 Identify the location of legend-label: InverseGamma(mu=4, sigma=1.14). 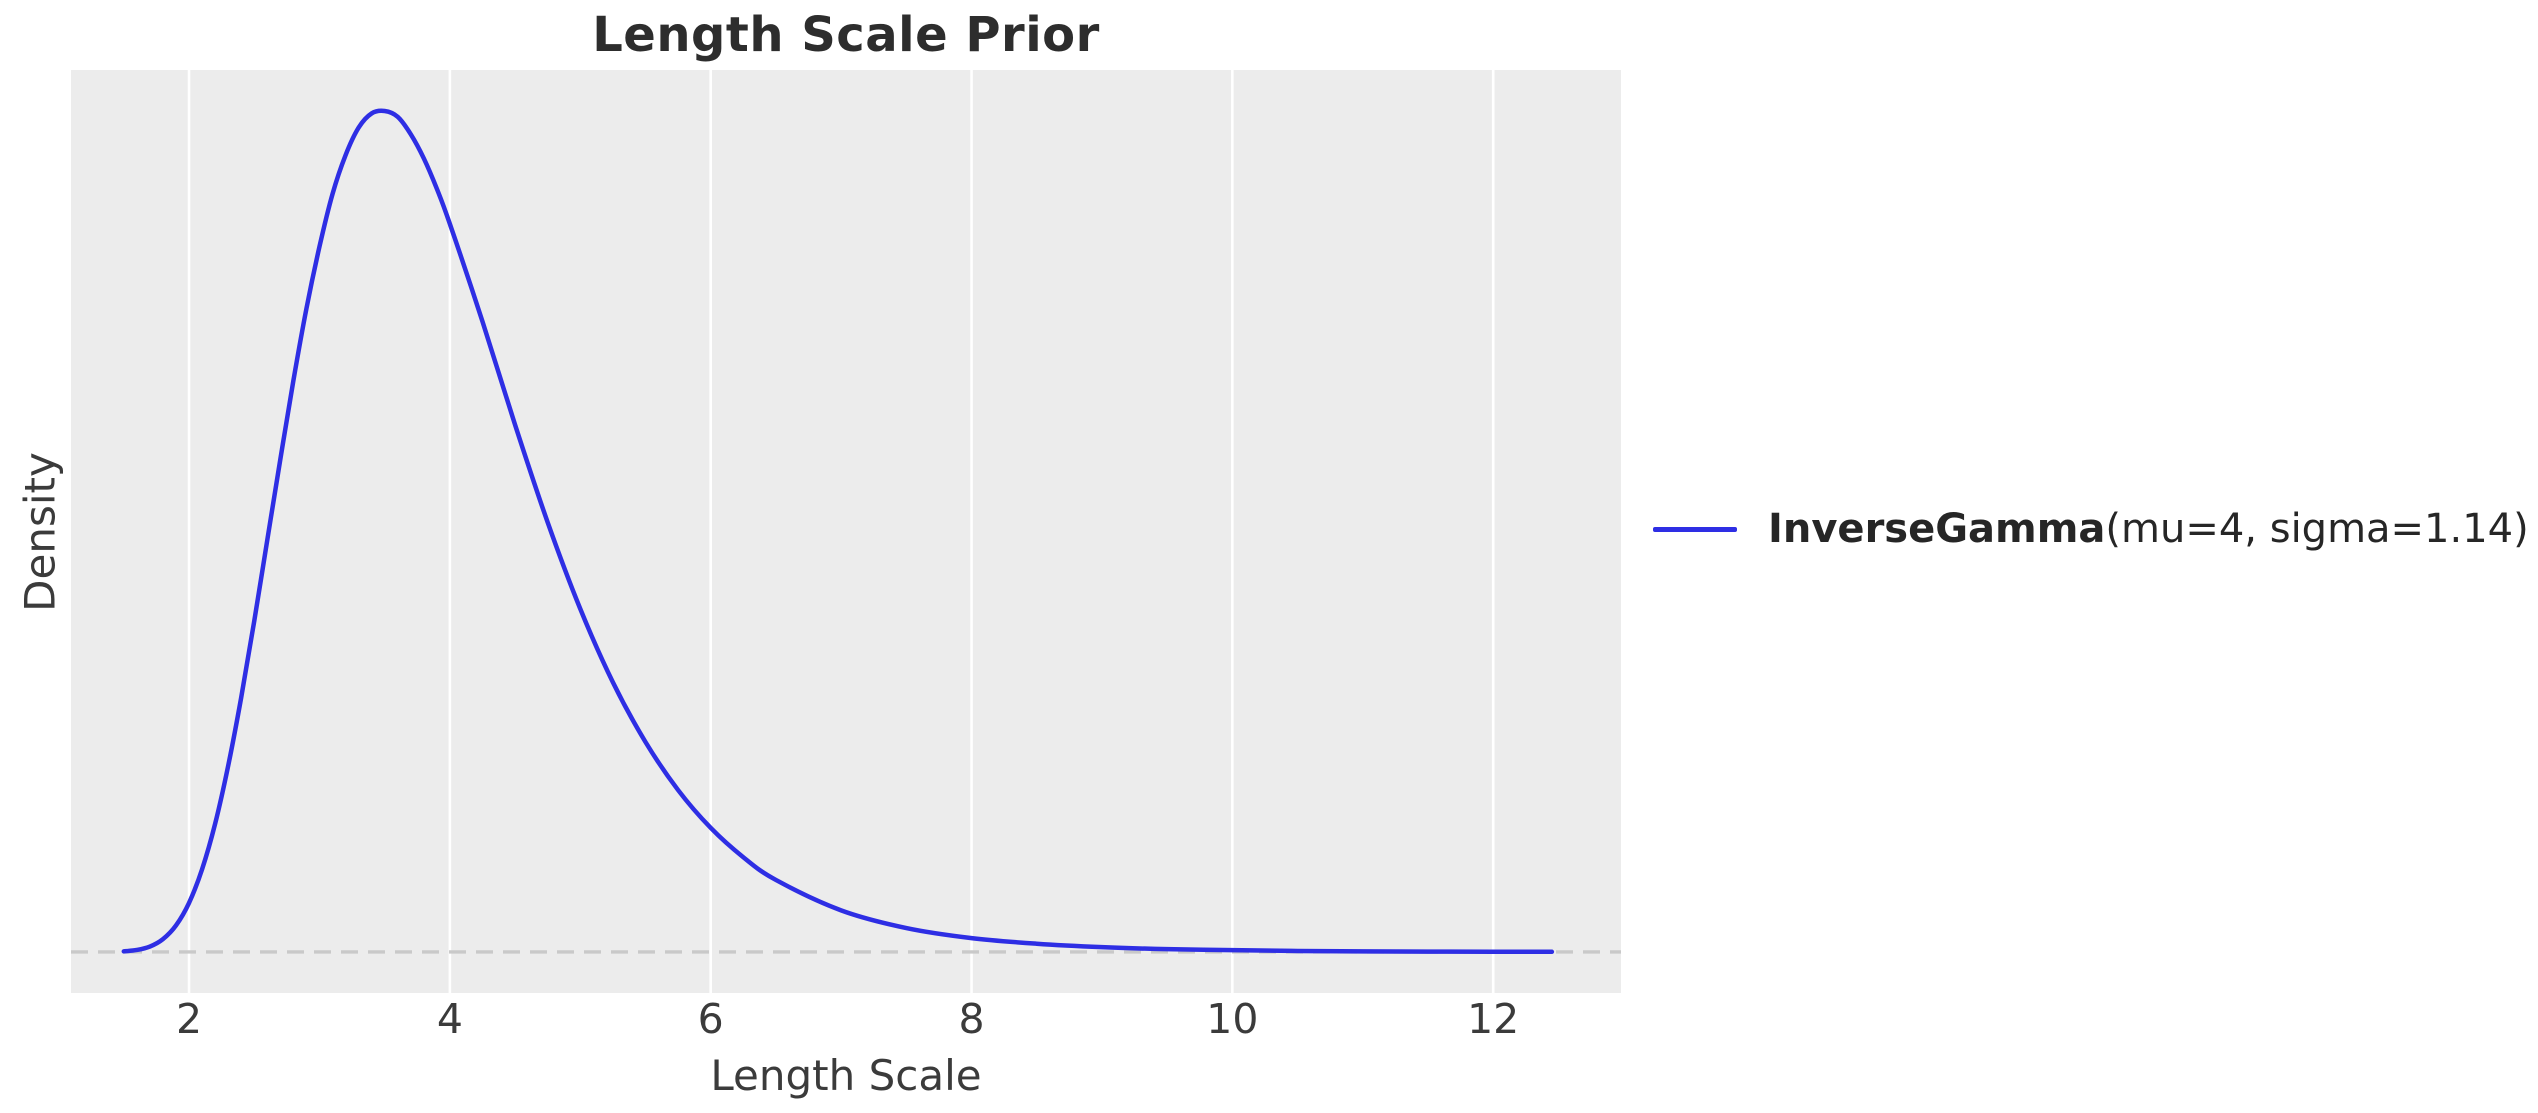
(2148, 529).